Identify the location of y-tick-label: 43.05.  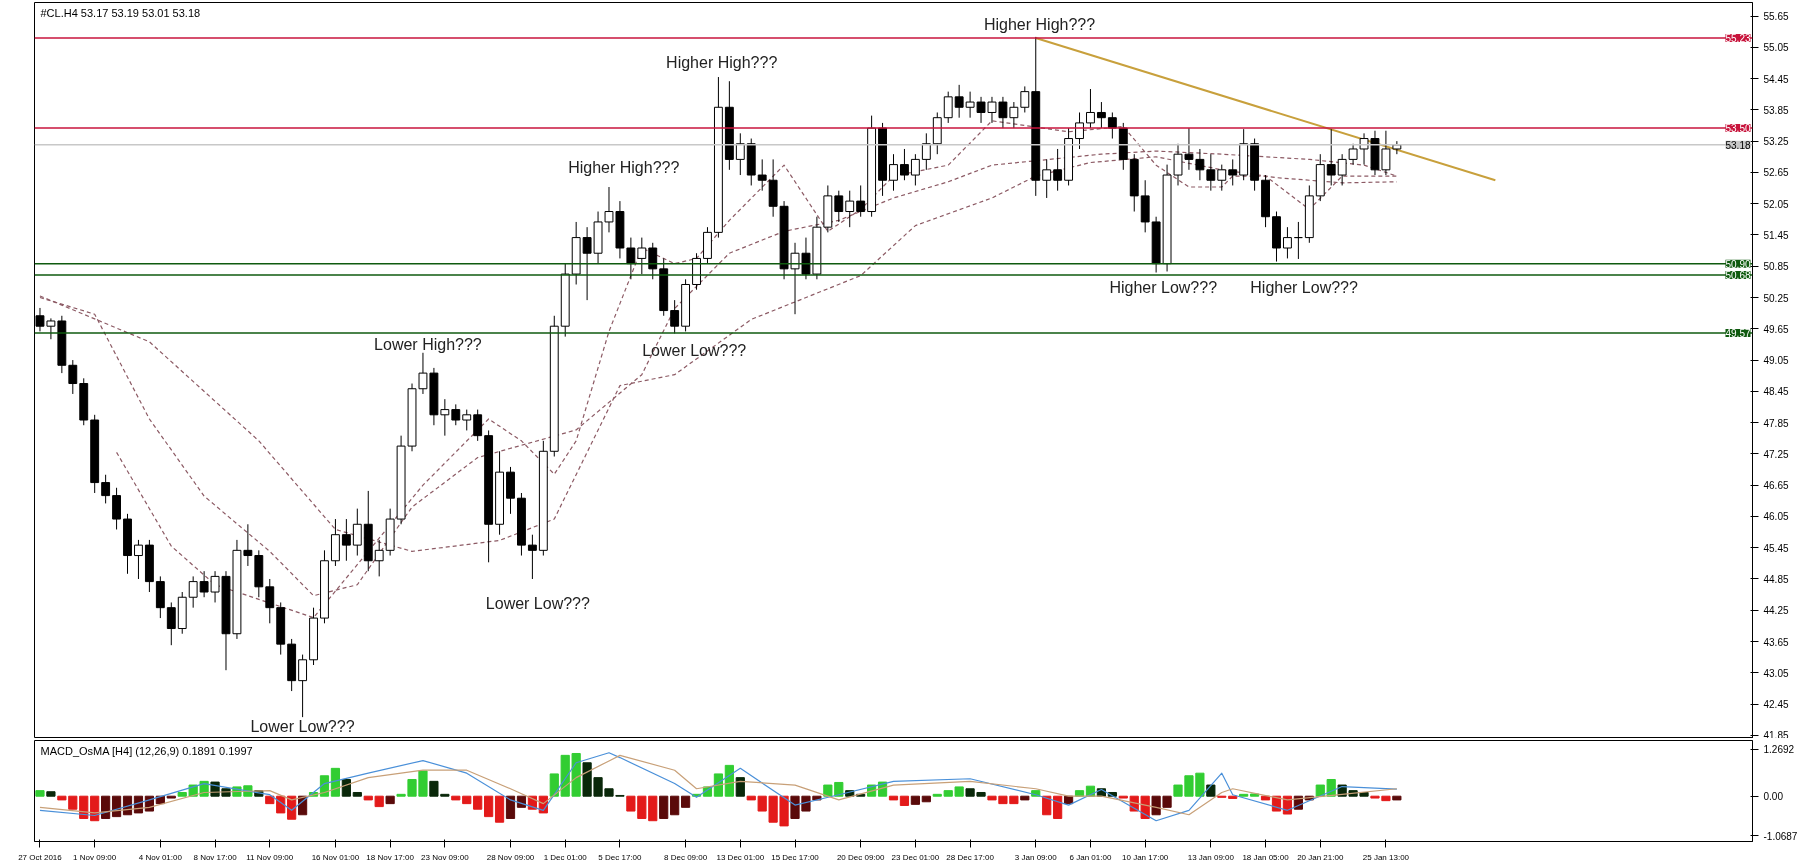
(1776, 673).